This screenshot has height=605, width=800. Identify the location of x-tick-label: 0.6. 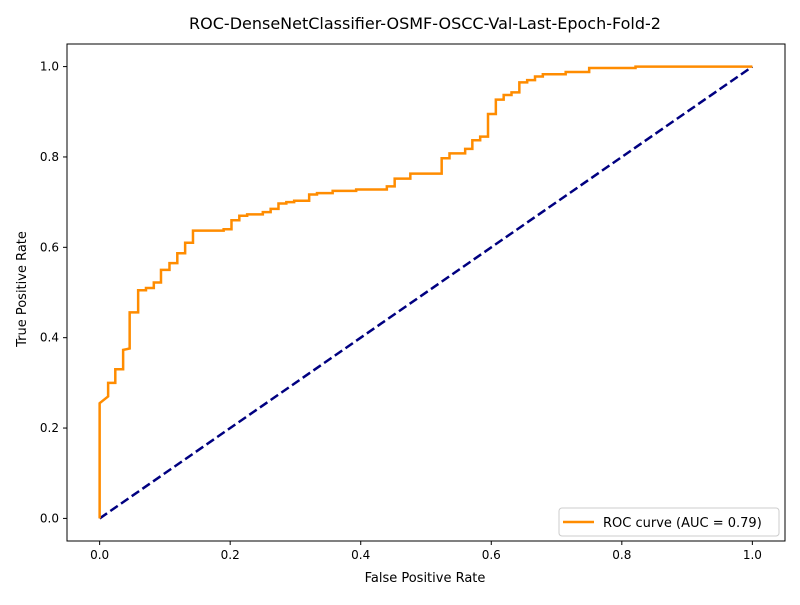
(491, 555).